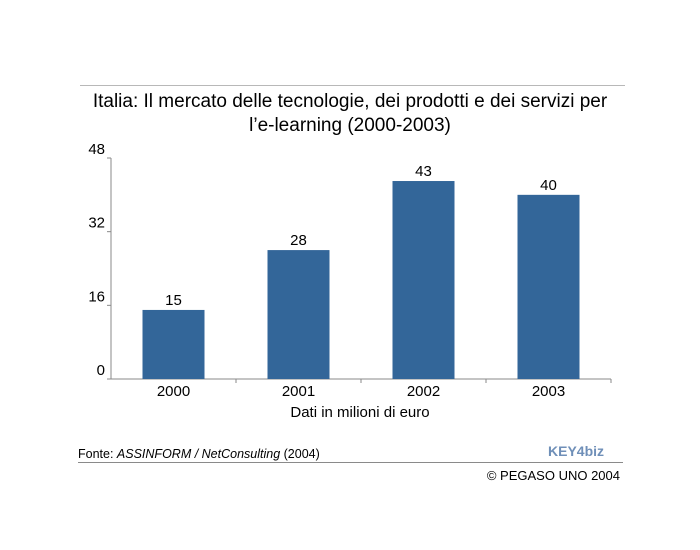 This screenshot has height=550, width=700. What do you see at coordinates (97, 454) in the screenshot?
I see `source-prefix: Fonte:` at bounding box center [97, 454].